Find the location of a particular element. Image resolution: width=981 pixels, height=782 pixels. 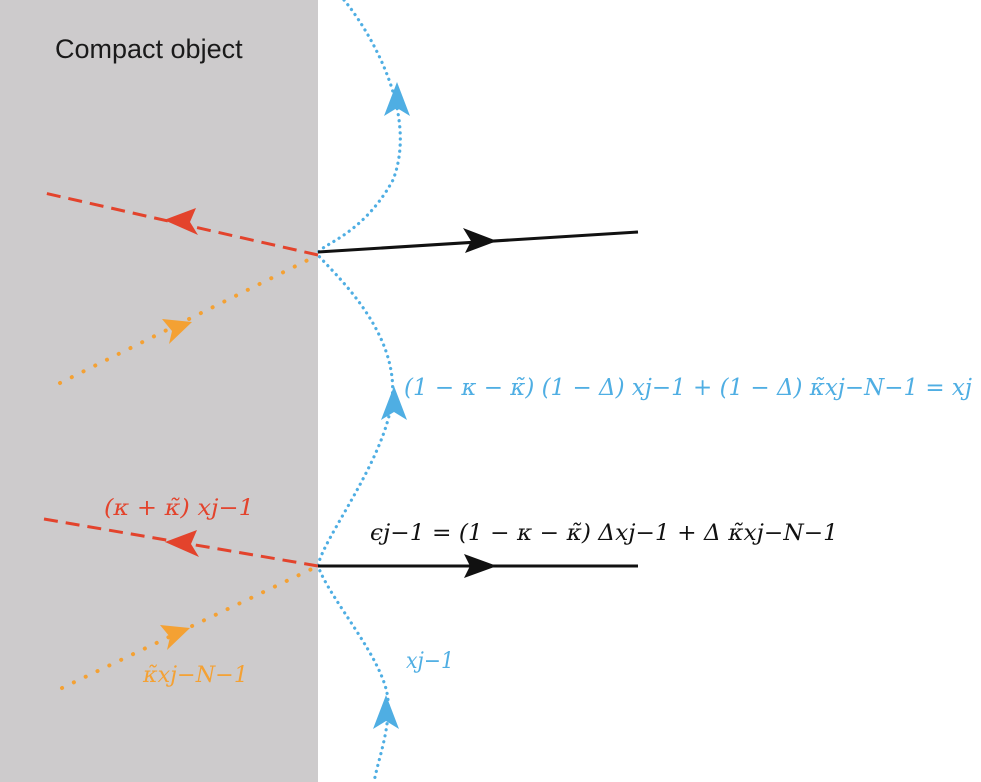

equation-emission: ϵj−1 = (1 − κ − κ̃) Δxj−1 + Δ κ̃xj−N−1 is located at coordinates (604, 533).